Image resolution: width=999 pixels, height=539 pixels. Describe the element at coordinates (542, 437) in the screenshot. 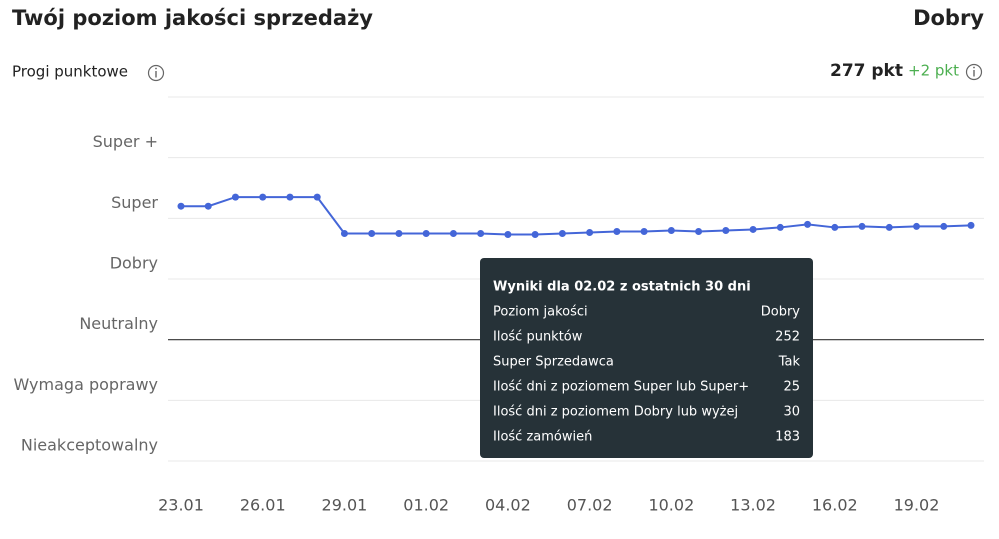

I see `tooltip-label: Ilość zamówień` at that location.